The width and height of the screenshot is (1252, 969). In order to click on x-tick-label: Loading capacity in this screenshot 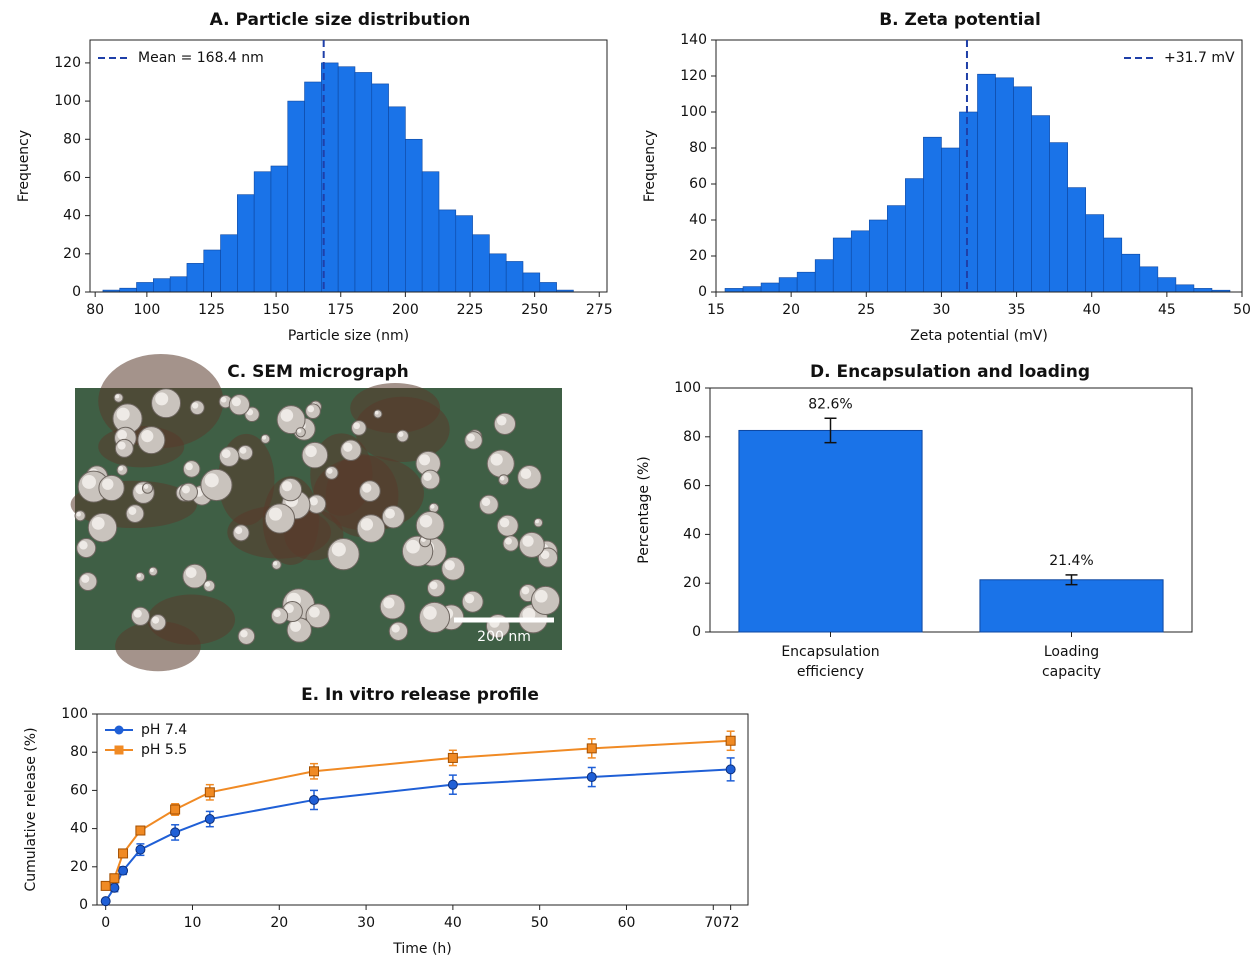, I will do `click(1071, 662)`.